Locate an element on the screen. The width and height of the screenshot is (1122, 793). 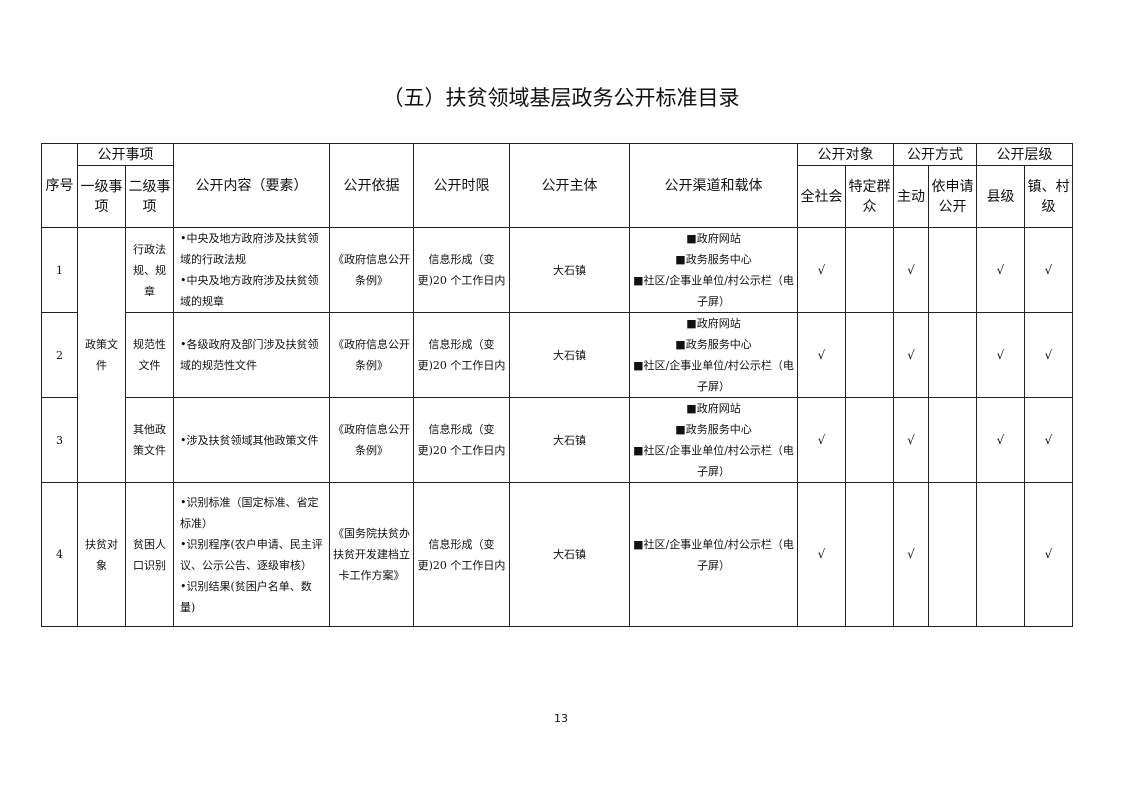
header-level1: 一级事项 is located at coordinates (101, 196).